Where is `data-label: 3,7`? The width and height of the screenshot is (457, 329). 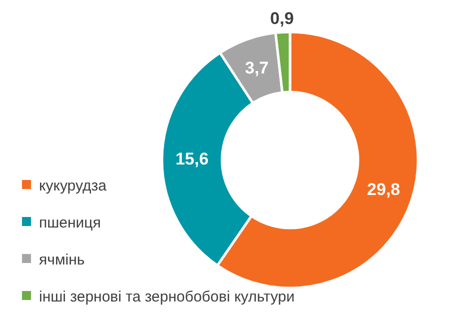 data-label: 3,7 is located at coordinates (256, 68).